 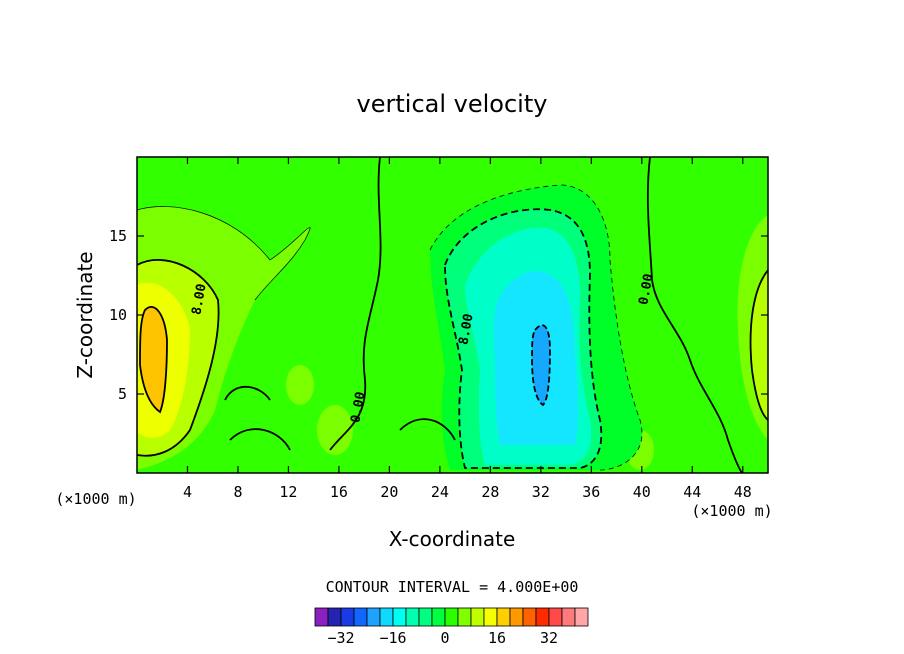 What do you see at coordinates (642, 492) in the screenshot?
I see `x-tick-label: 40` at bounding box center [642, 492].